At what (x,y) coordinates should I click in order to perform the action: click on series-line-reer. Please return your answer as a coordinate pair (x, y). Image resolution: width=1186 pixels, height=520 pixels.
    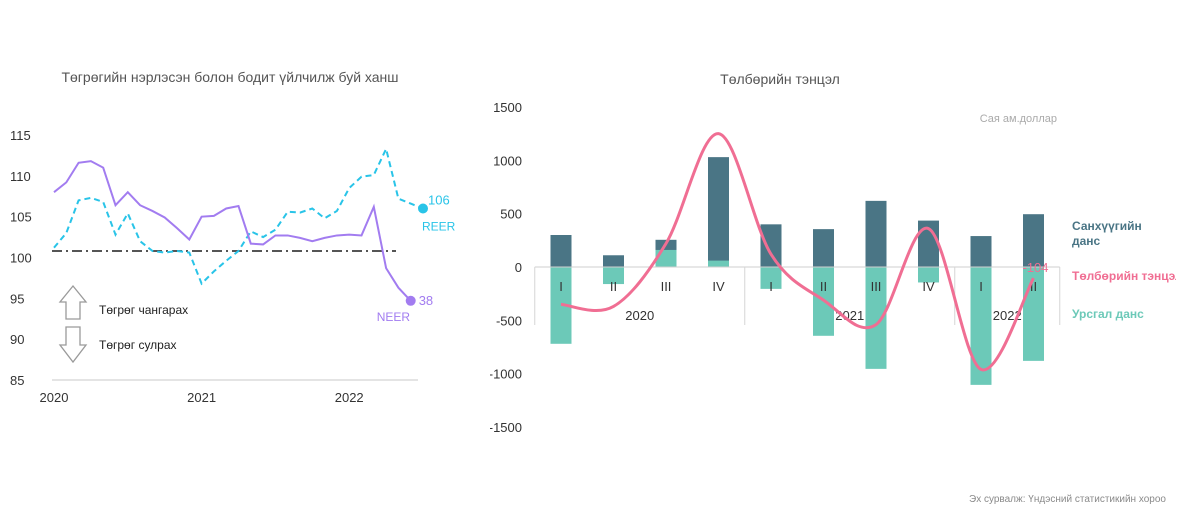
    Looking at the image, I should click on (238, 215).